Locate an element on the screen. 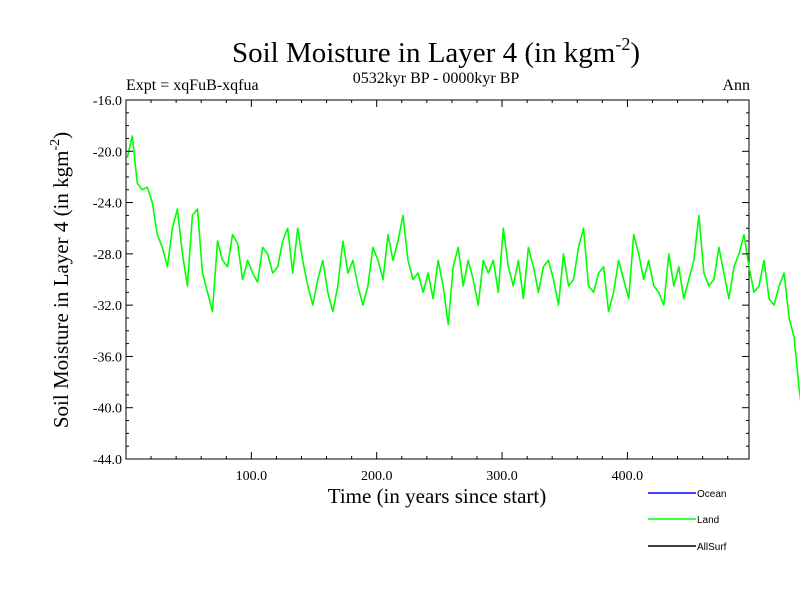  y-axis-label: Soil Moisture in Layer 4 (in kgm-2) is located at coordinates (60, 280).